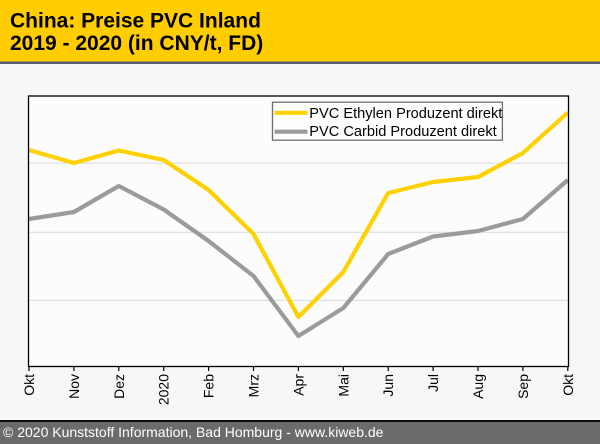 The image size is (600, 444). What do you see at coordinates (119, 386) in the screenshot?
I see `svg-text: Dez` at bounding box center [119, 386].